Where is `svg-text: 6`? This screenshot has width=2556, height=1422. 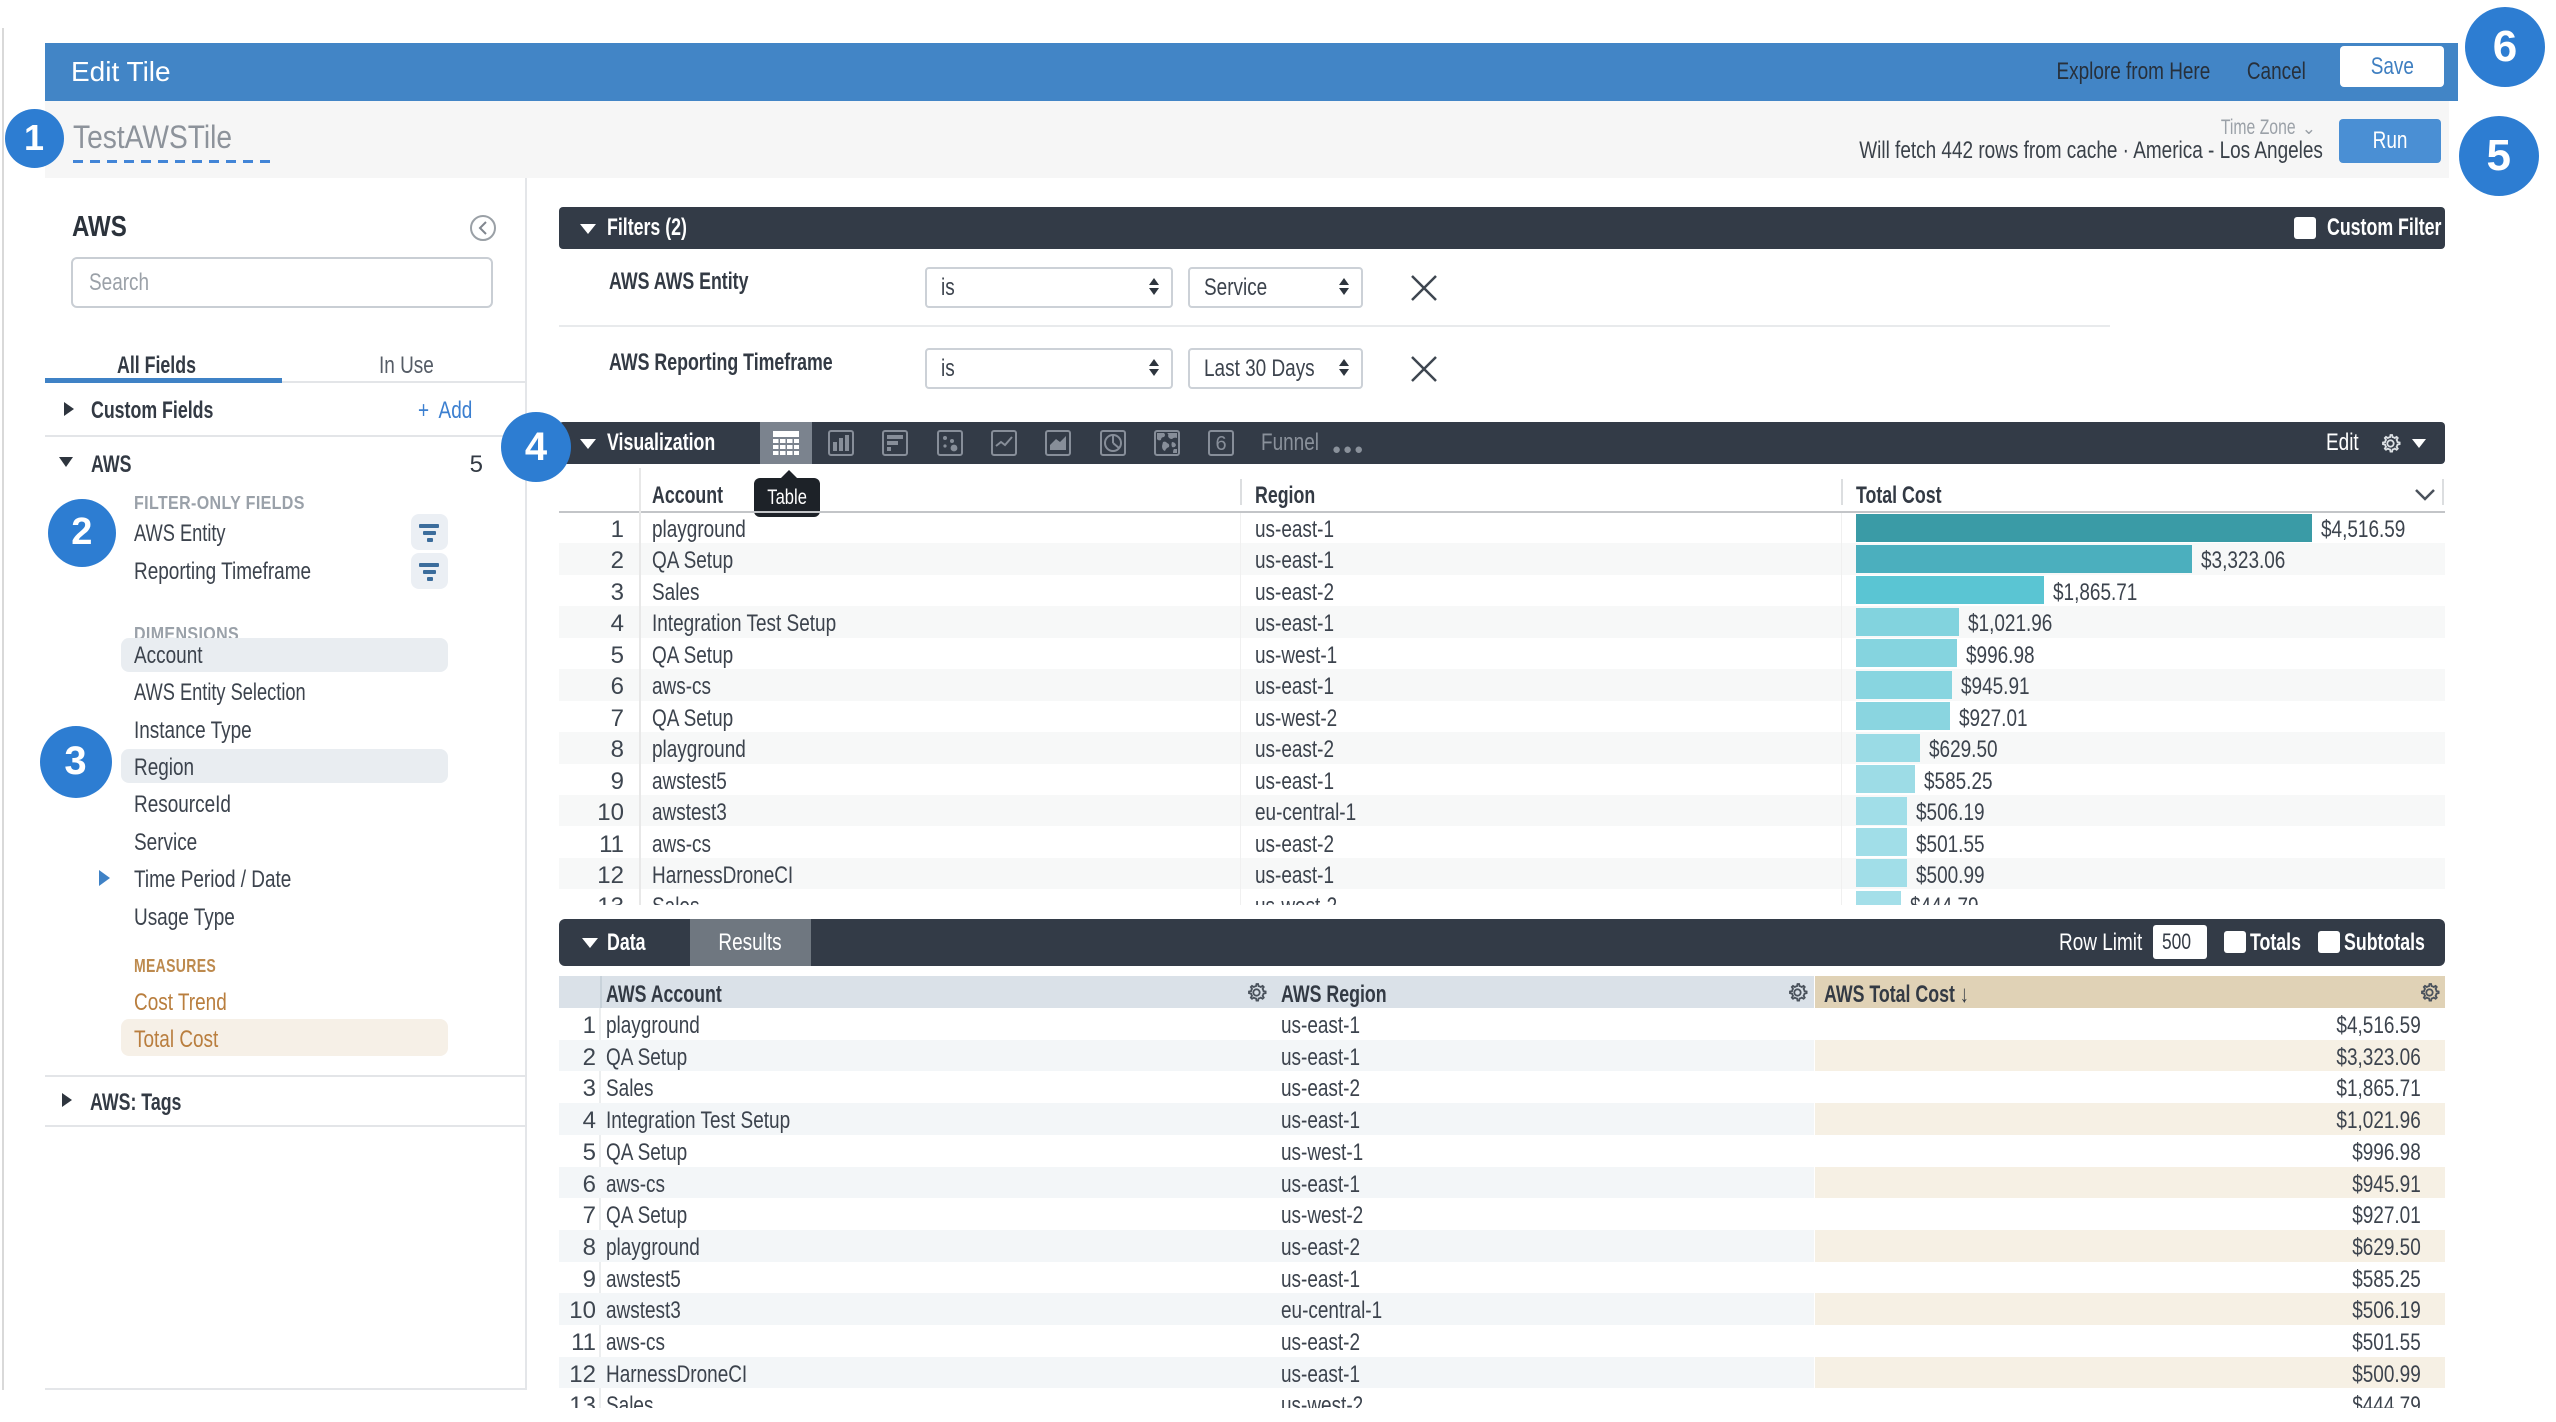 svg-text: 6 is located at coordinates (1220, 444).